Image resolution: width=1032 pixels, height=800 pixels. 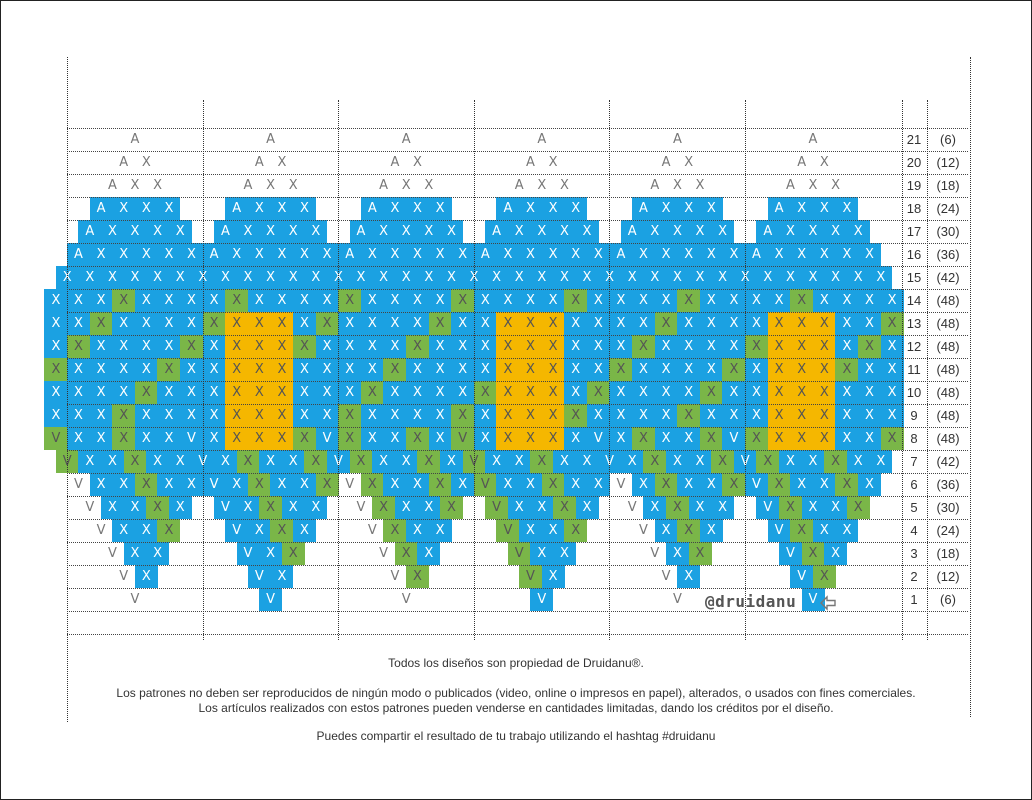 What do you see at coordinates (948, 208) in the screenshot?
I see `row-stitch-count: (24)` at bounding box center [948, 208].